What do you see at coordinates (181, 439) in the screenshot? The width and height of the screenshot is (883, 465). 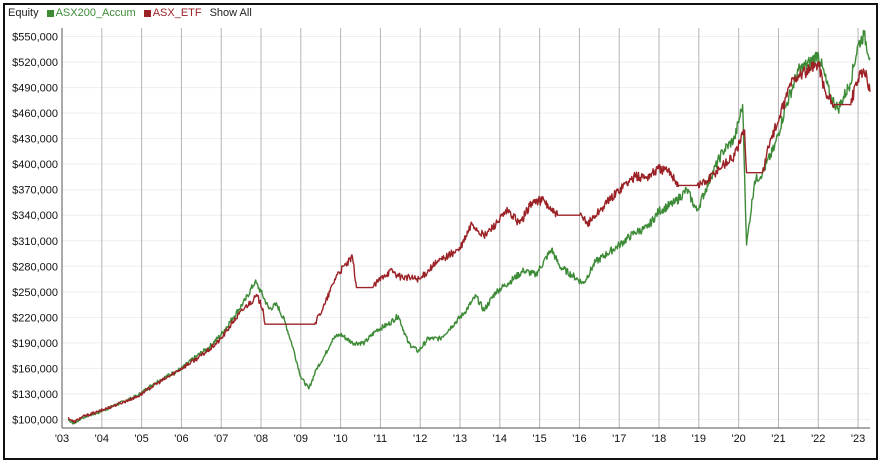 I see `x-tick-label: '06` at bounding box center [181, 439].